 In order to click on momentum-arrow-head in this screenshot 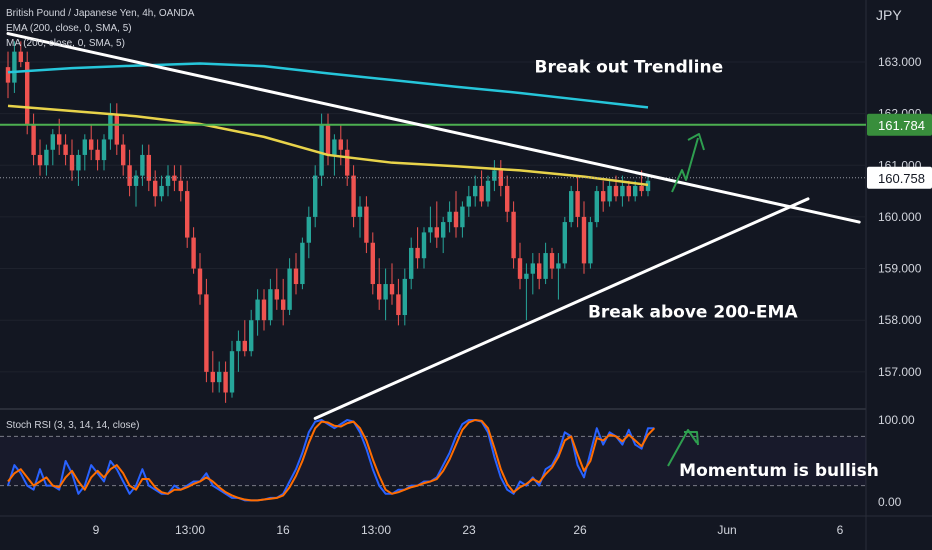, I will do `click(691, 438)`.